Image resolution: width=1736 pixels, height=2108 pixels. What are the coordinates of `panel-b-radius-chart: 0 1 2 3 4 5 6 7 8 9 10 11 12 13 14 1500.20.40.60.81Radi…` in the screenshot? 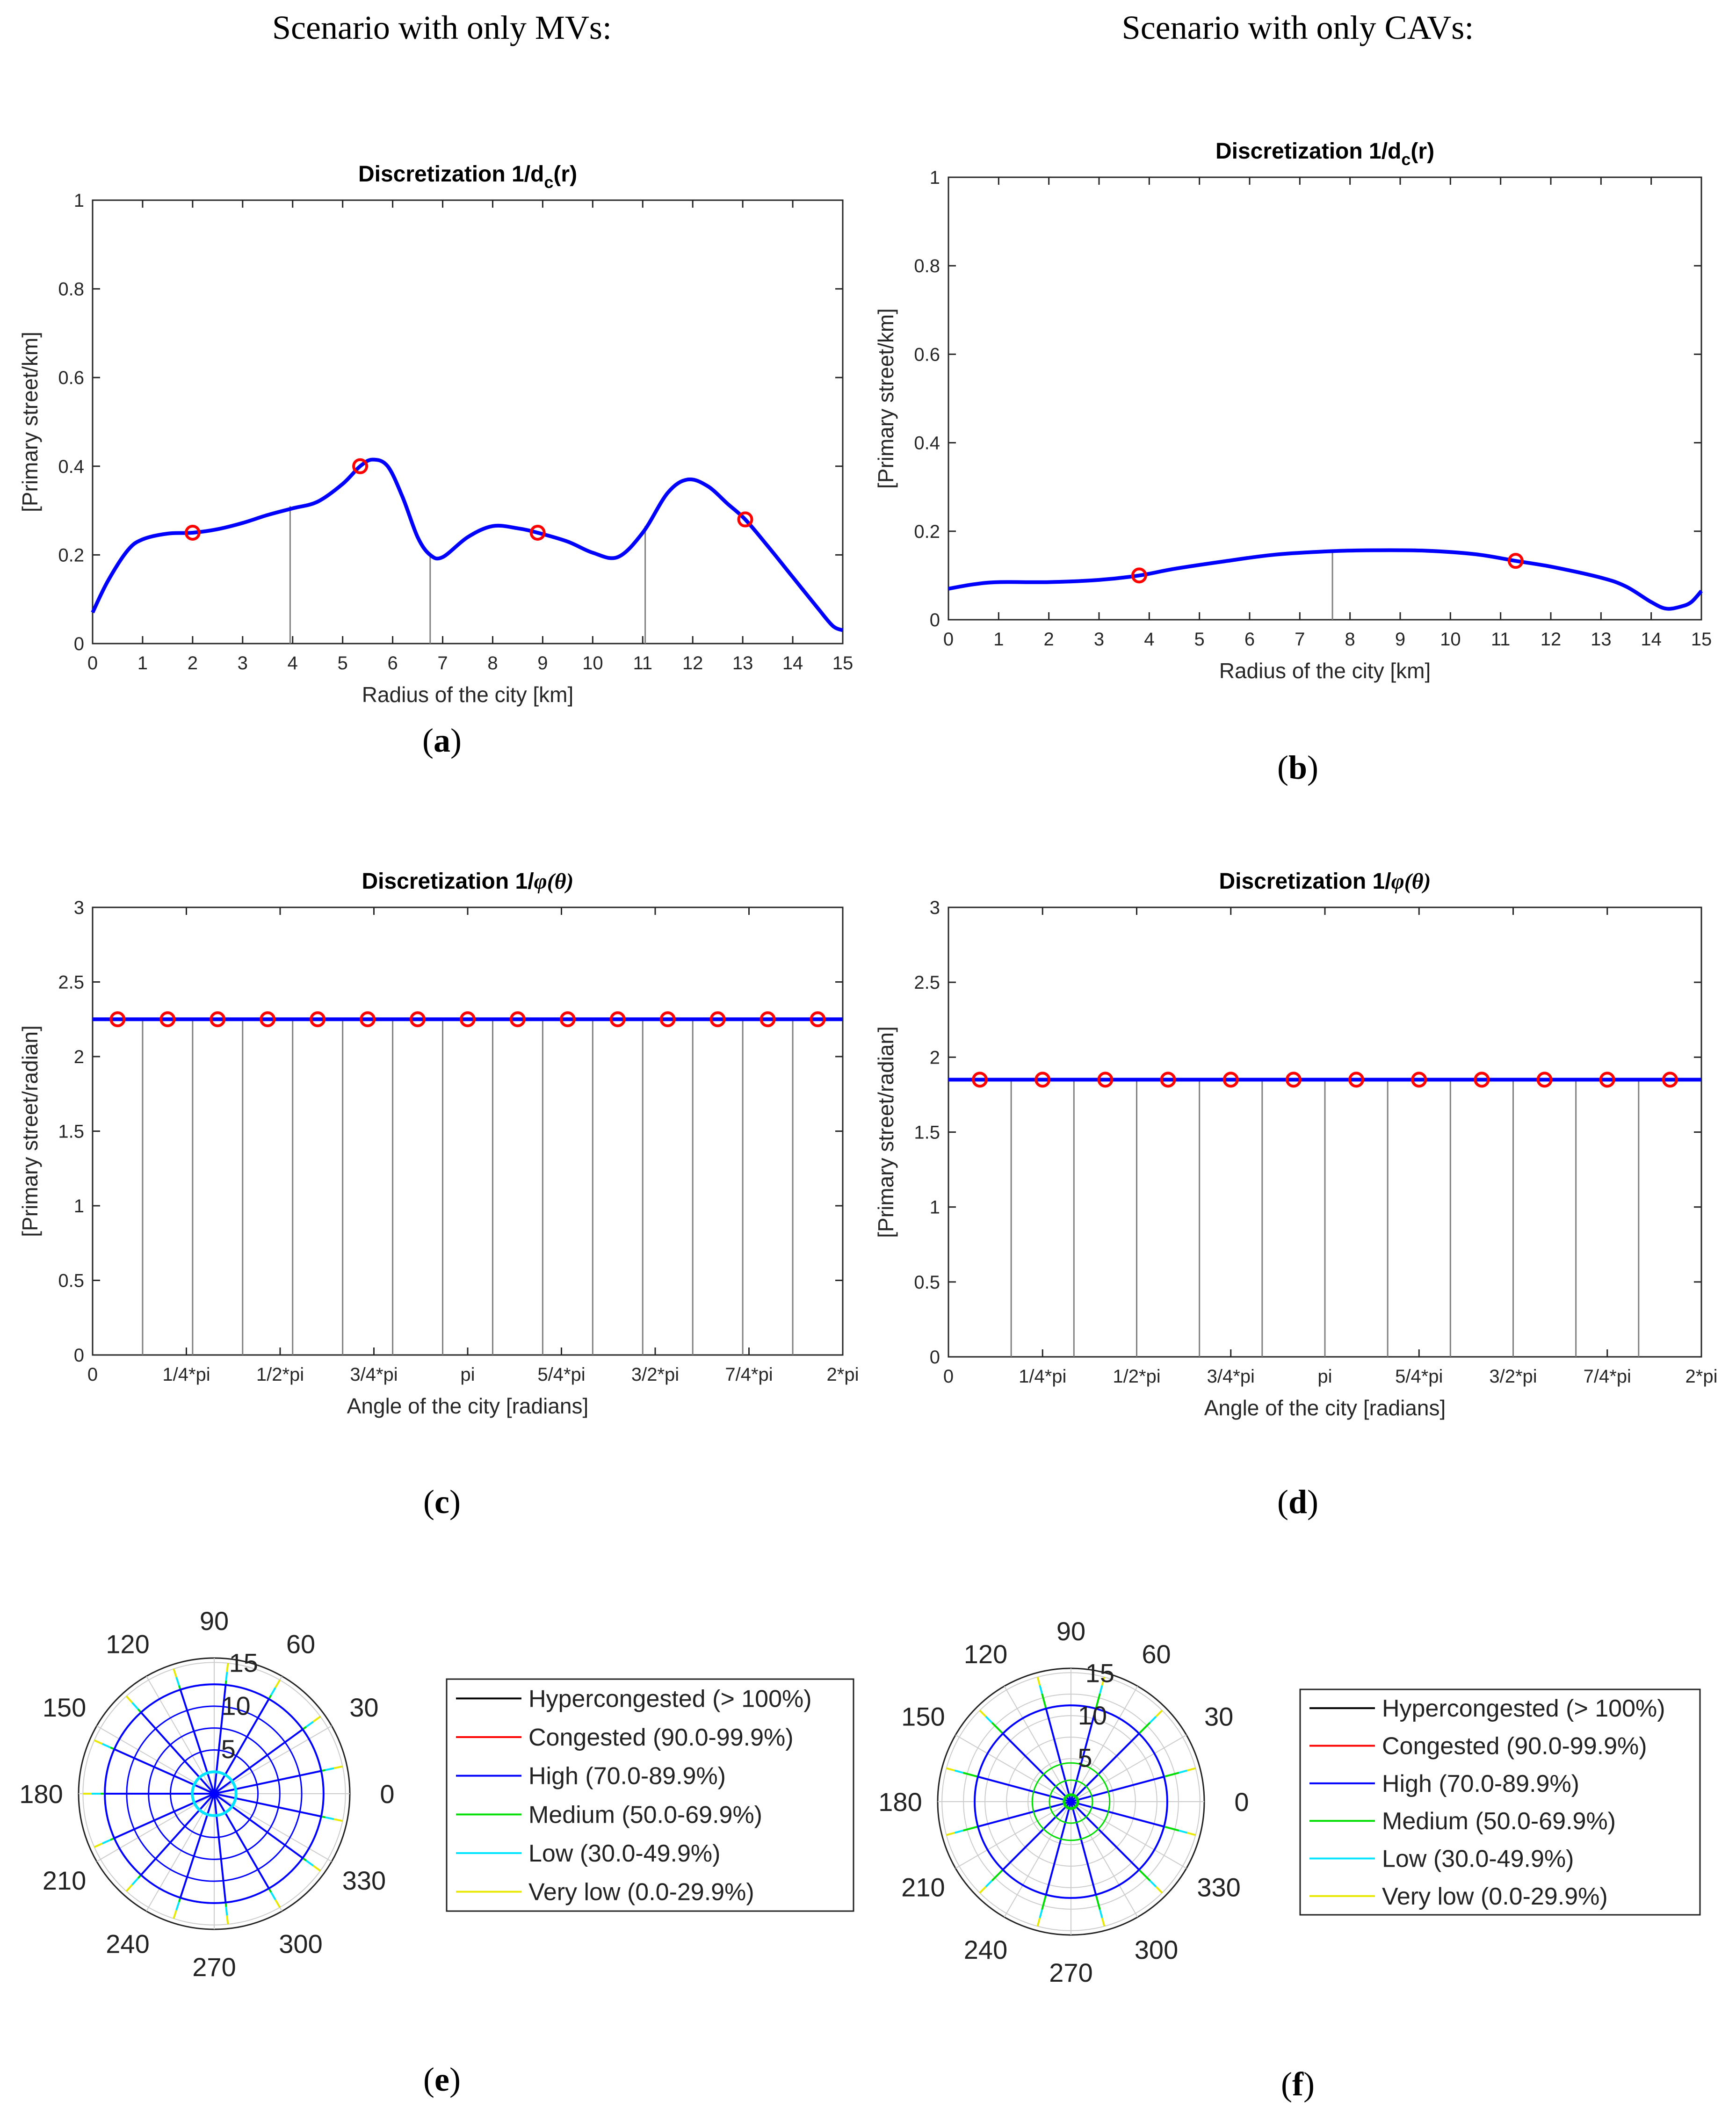 It's located at (1293, 411).